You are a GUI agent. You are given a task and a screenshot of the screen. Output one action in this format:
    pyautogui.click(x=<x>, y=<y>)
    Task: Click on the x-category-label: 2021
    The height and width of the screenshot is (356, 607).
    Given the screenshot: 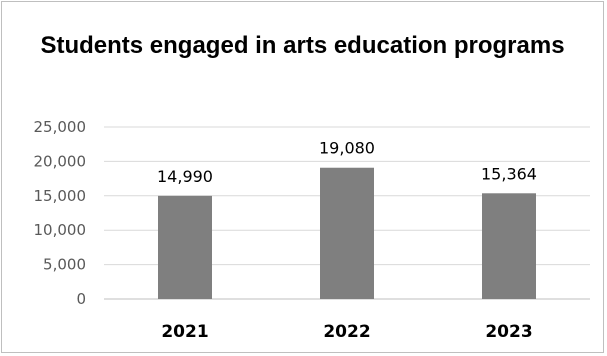 What is the action you would take?
    pyautogui.click(x=184, y=332)
    